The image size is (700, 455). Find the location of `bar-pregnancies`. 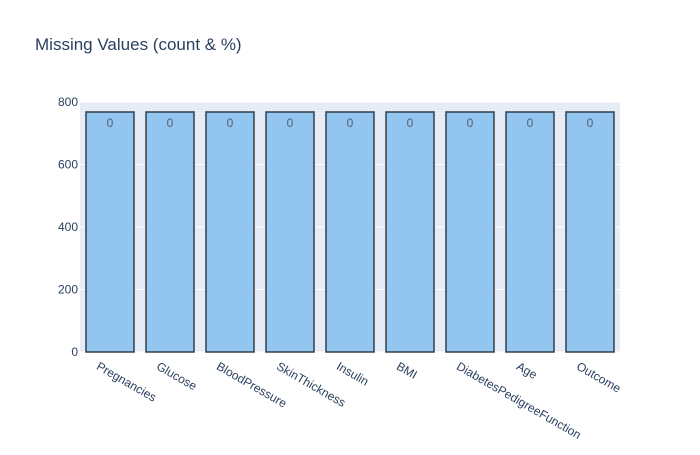

bar-pregnancies is located at coordinates (110, 232).